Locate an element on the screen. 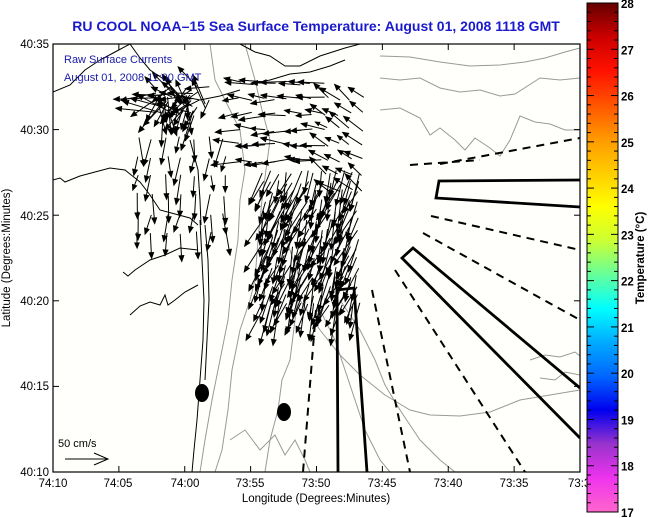 The height and width of the screenshot is (518, 651). x-axis-label: Longitude (Degrees:Minutes) is located at coordinates (316, 499).